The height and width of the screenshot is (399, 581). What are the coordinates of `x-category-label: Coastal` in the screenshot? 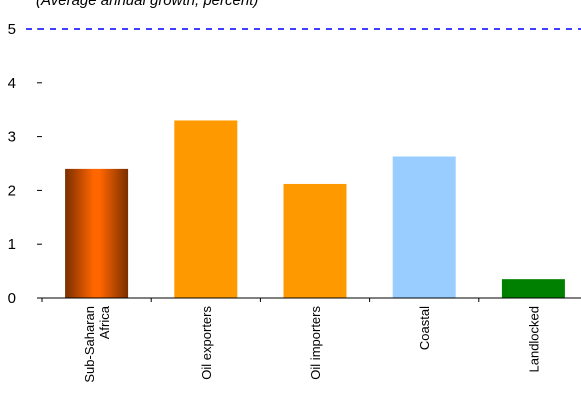 It's located at (424, 328).